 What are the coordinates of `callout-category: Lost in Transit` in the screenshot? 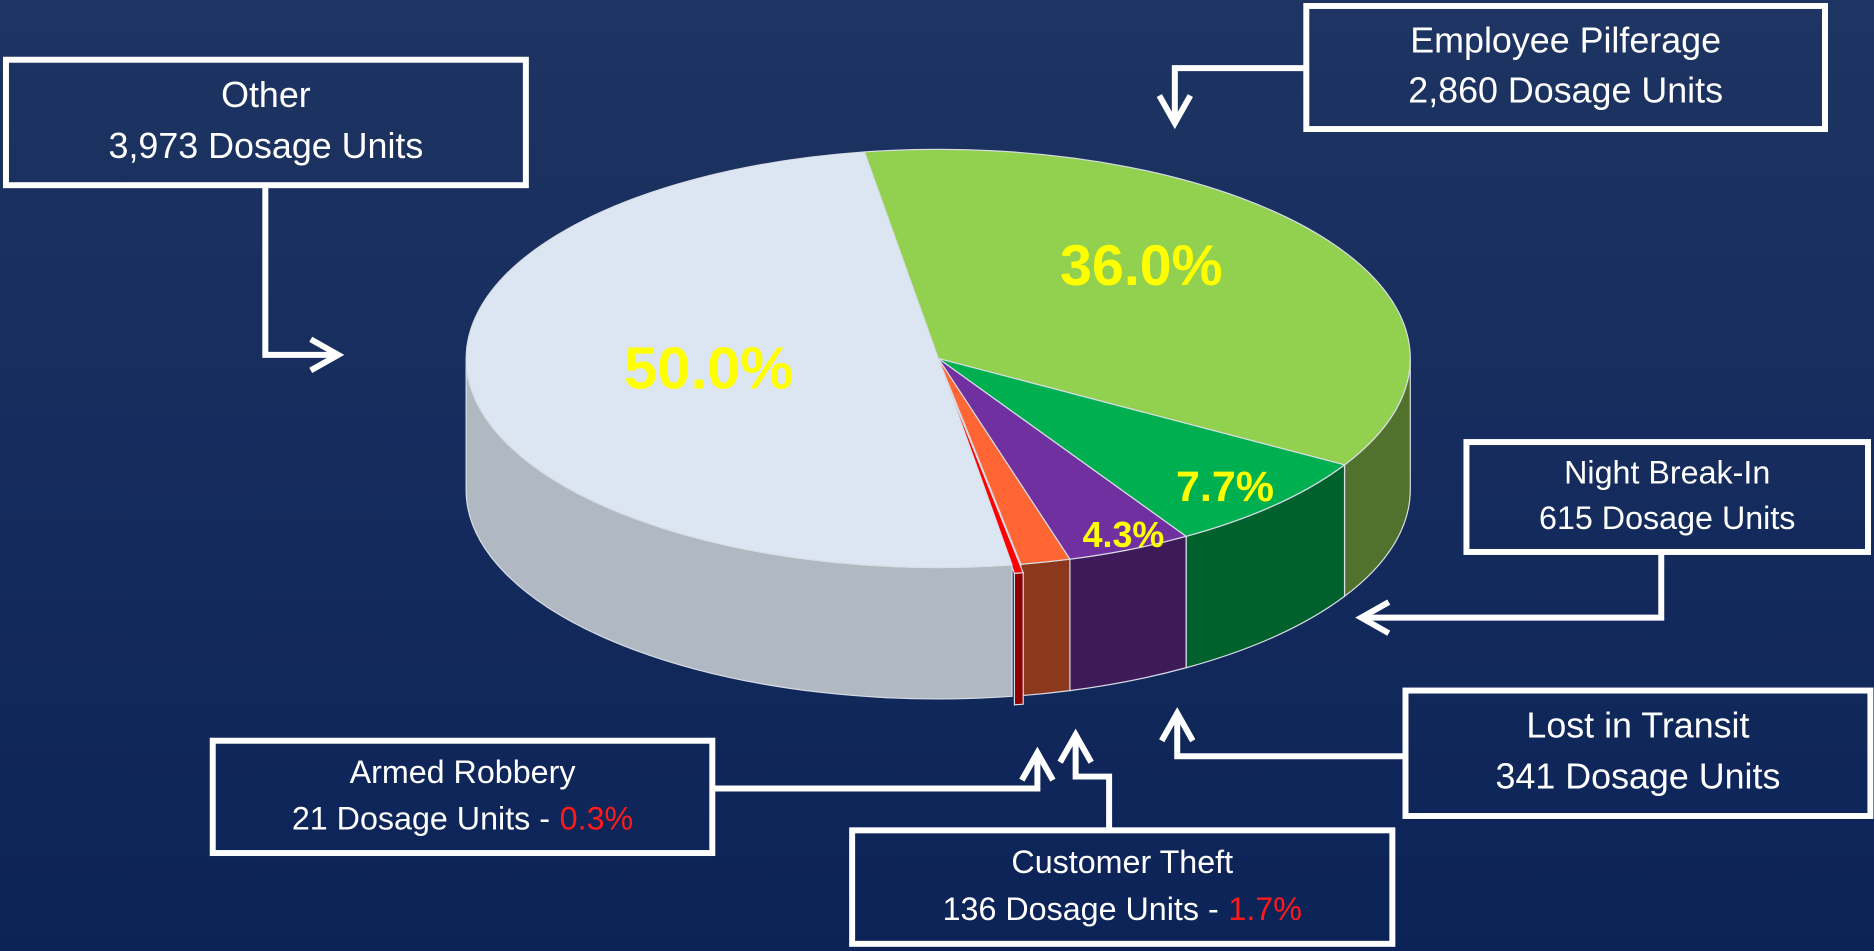 It's located at (1637, 726).